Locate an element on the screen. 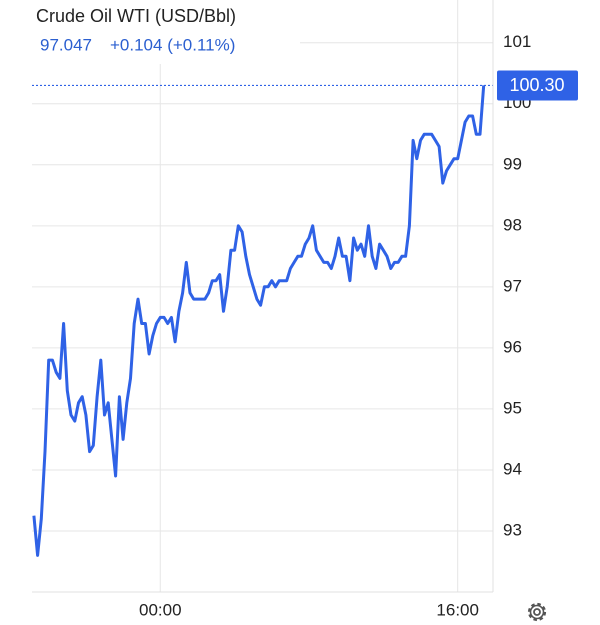 Image resolution: width=600 pixels, height=625 pixels. x-tick-label: 16:00 is located at coordinates (457, 609).